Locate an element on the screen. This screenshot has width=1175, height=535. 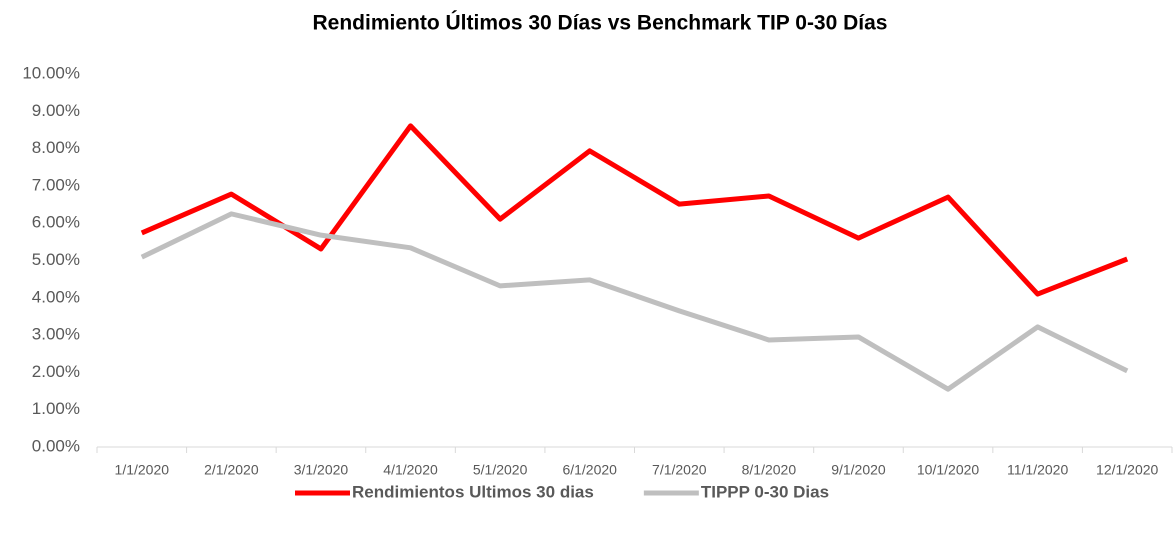
y-tick-label: 1.00% is located at coordinates (56, 408).